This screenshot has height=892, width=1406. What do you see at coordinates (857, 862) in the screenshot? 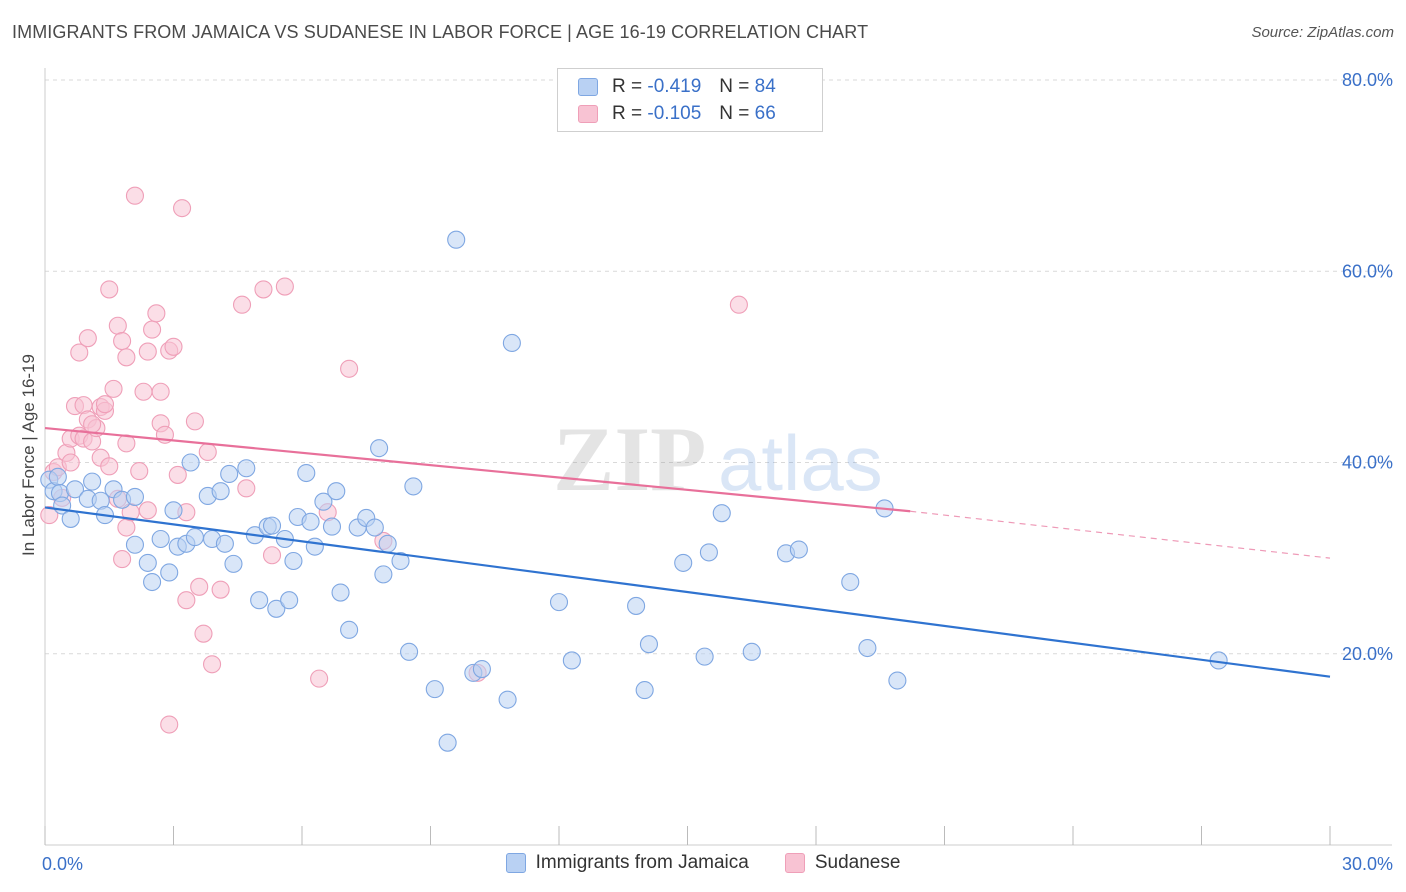
I see `legend-label-sudanese: Sudanese` at bounding box center [857, 862].